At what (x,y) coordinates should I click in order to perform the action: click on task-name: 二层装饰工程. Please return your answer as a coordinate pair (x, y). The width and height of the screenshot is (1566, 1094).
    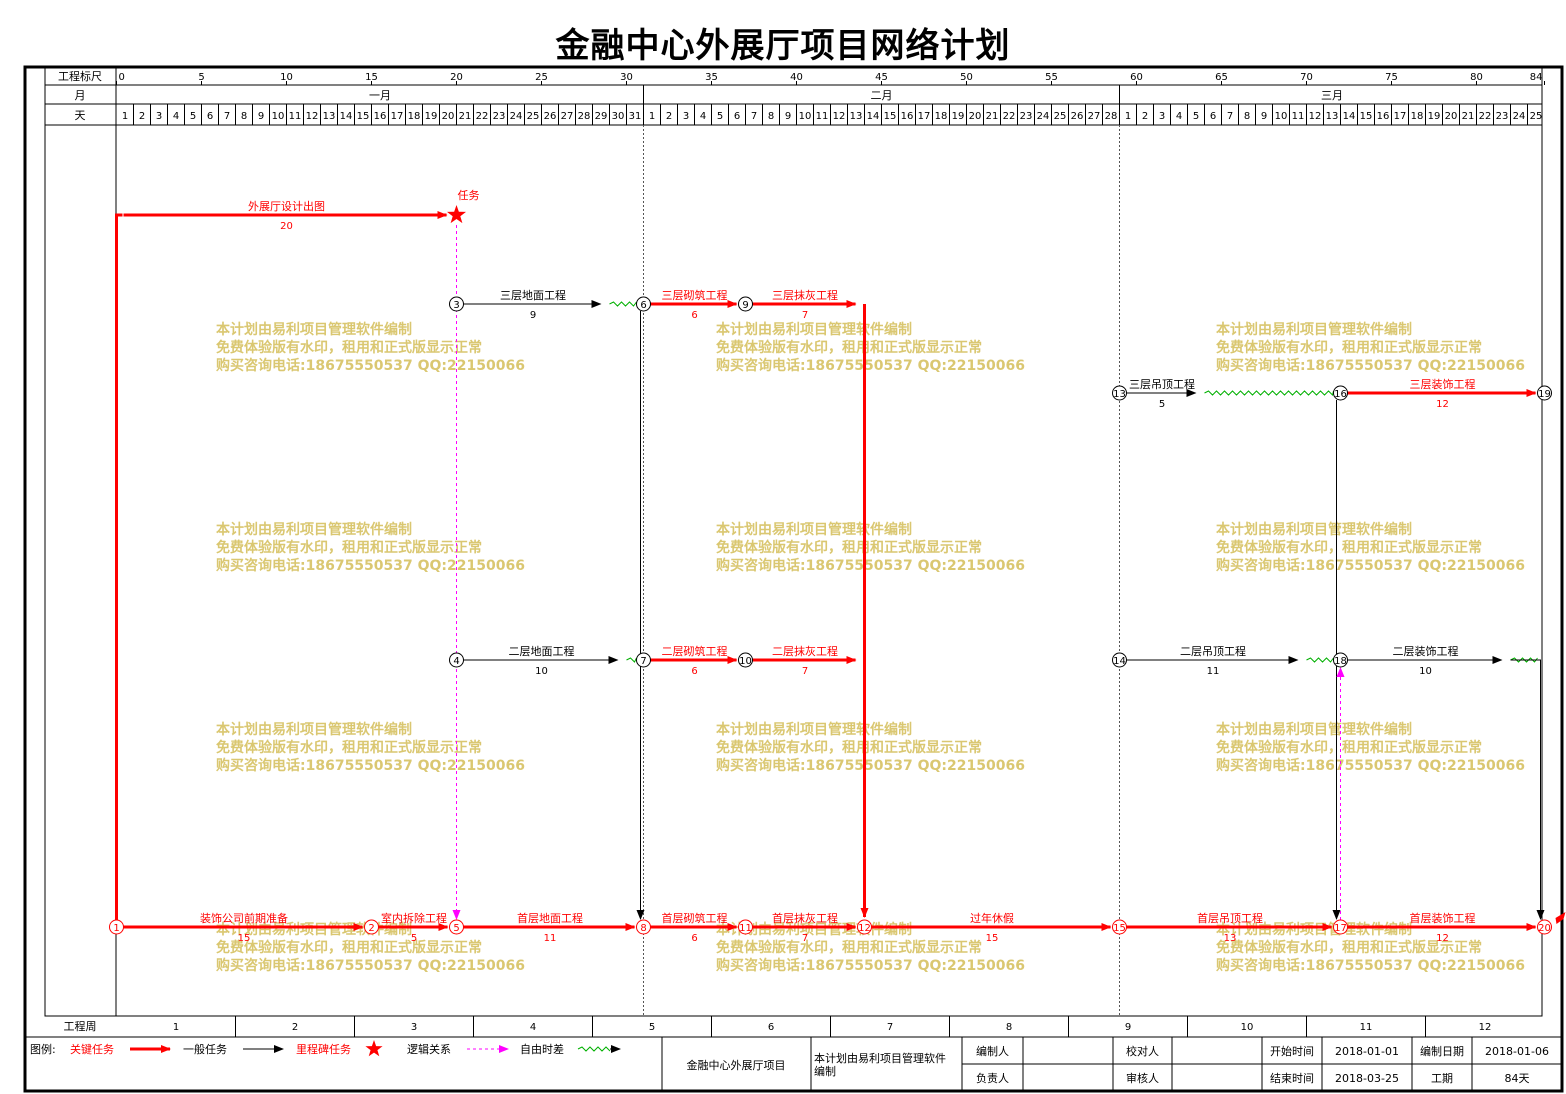
    Looking at the image, I should click on (1426, 651).